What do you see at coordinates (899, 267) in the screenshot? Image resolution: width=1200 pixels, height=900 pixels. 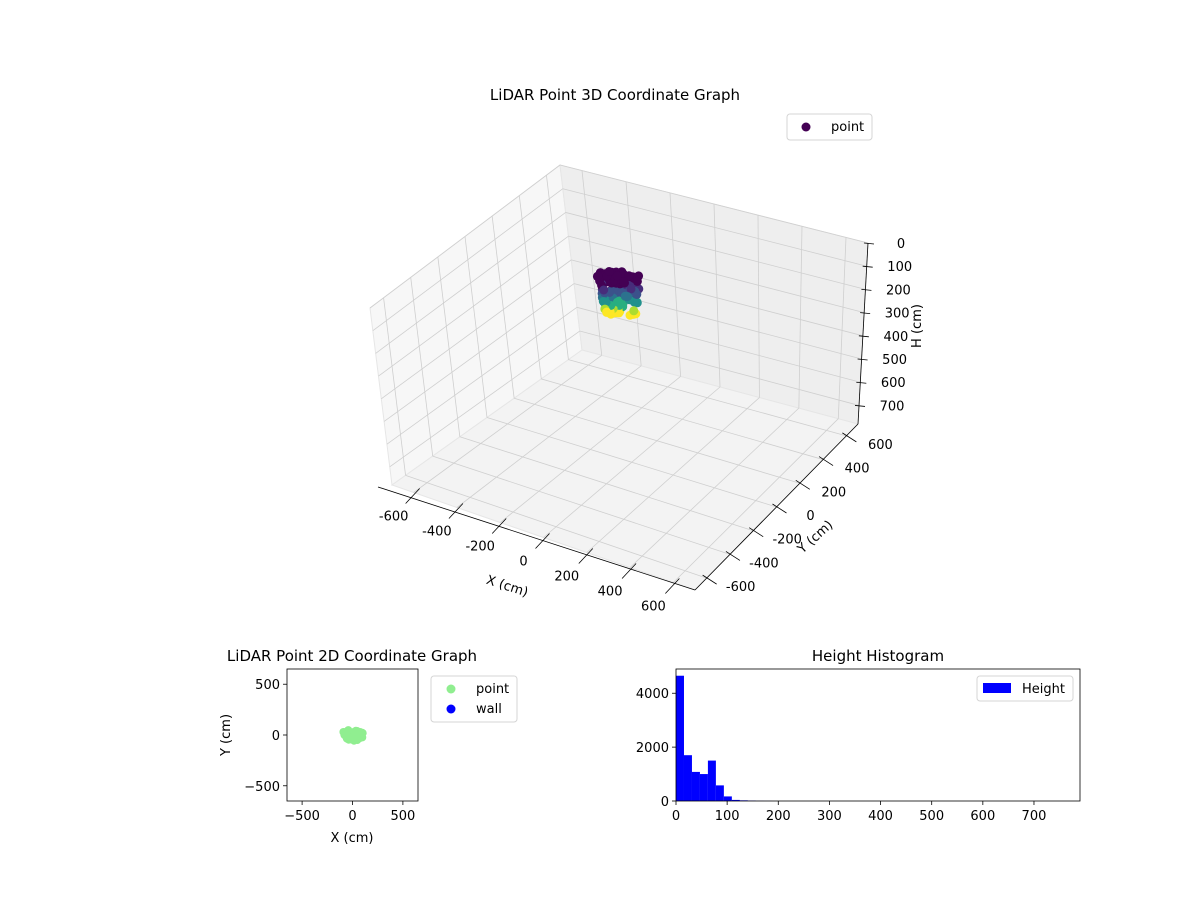 I see `z-tick-label-3d: 100` at bounding box center [899, 267].